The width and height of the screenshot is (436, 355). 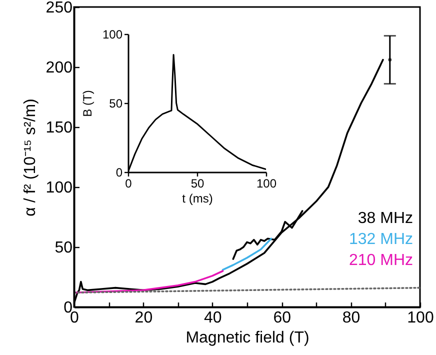 What do you see at coordinates (30, 157) in the screenshot?
I see `y-axis-title: α / f² (10⁻¹⁵ s²/m)` at bounding box center [30, 157].